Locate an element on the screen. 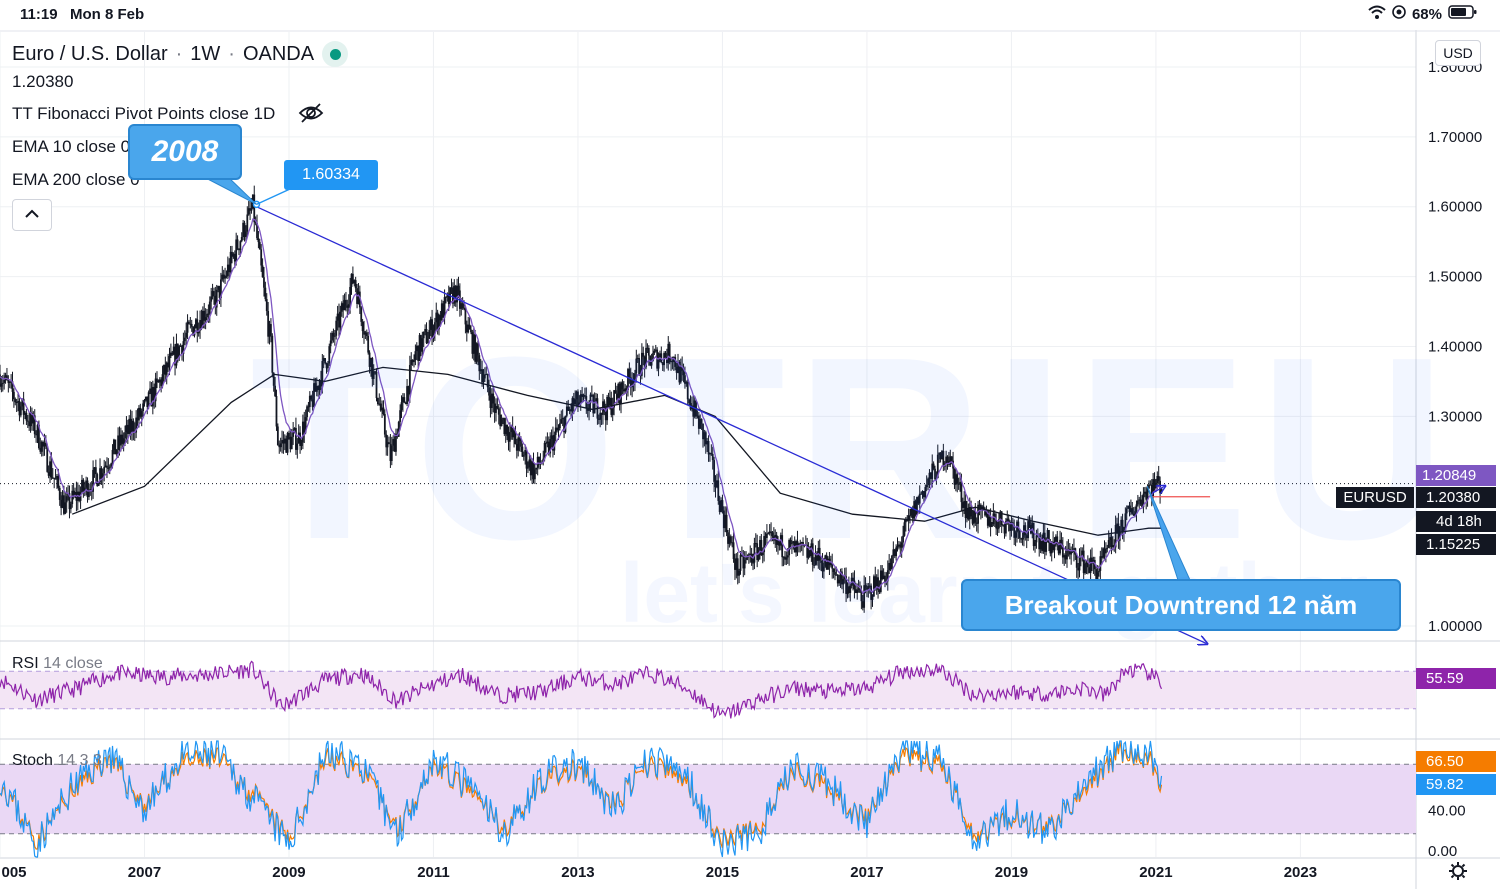  peak-price-tag: 1.60334 is located at coordinates (331, 175).